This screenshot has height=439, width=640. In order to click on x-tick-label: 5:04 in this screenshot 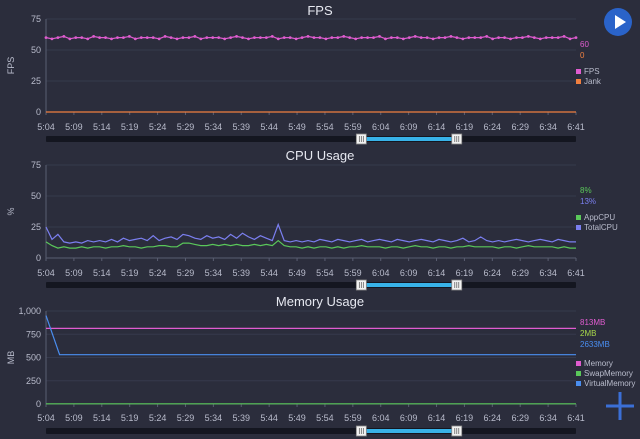, I will do `click(46, 273)`.